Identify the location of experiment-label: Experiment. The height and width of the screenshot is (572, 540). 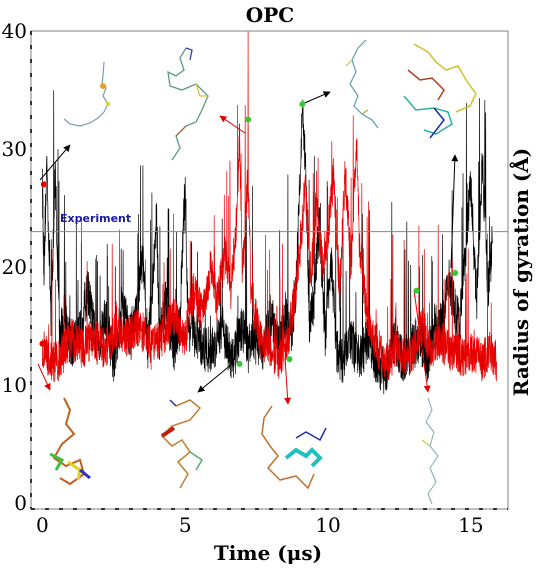
(95, 218).